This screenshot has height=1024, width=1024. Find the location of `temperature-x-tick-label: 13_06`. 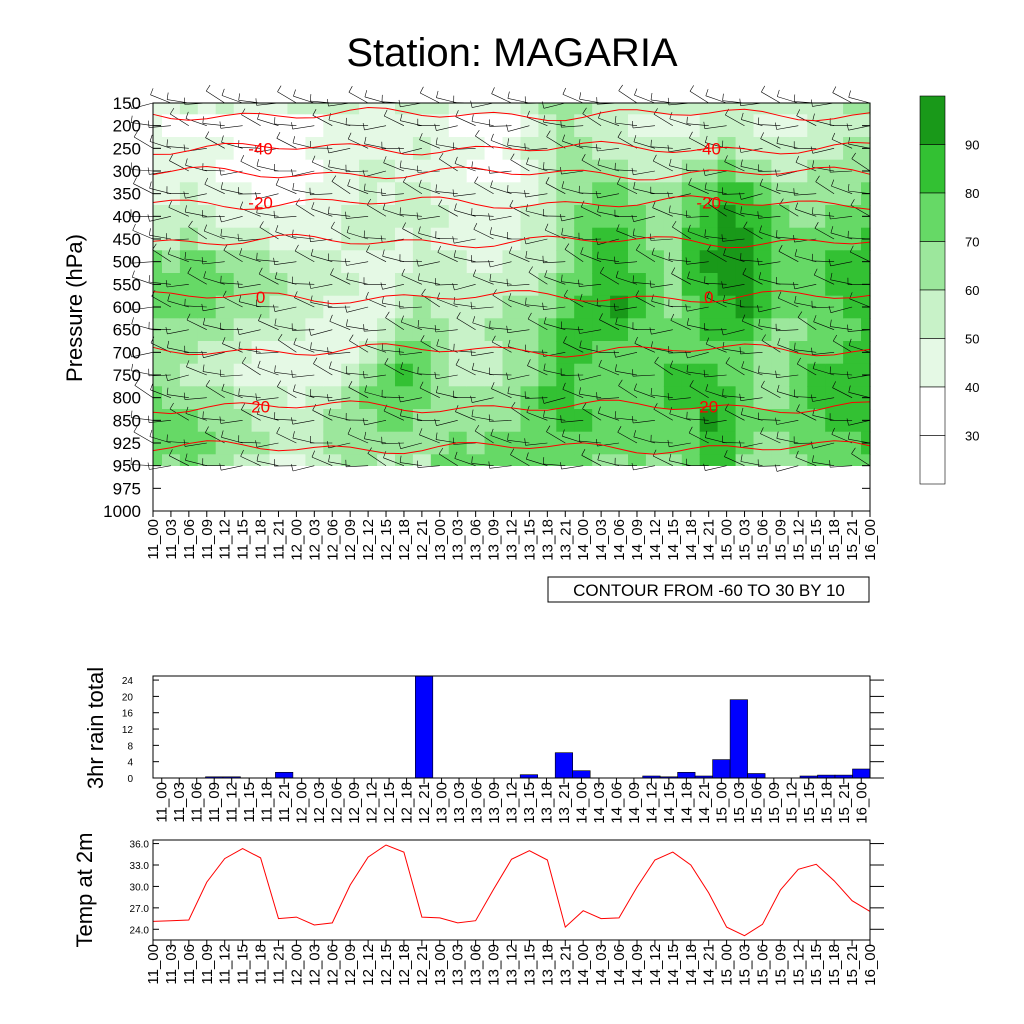

temperature-x-tick-label: 13_06 is located at coordinates (476, 965).